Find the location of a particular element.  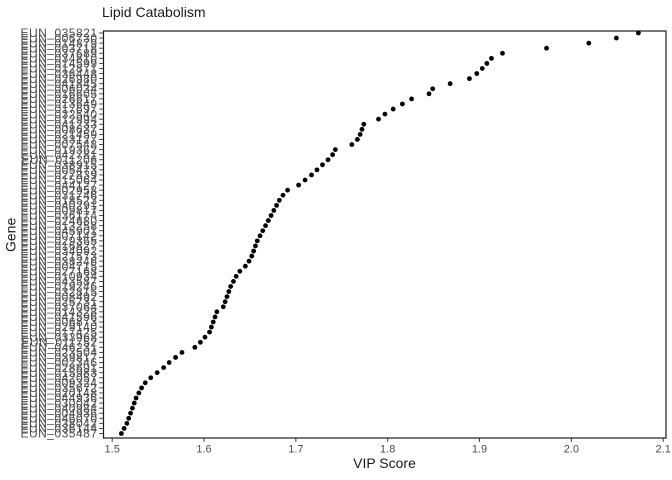

y-tick-label: EUN_002346 is located at coordinates (58, 363).